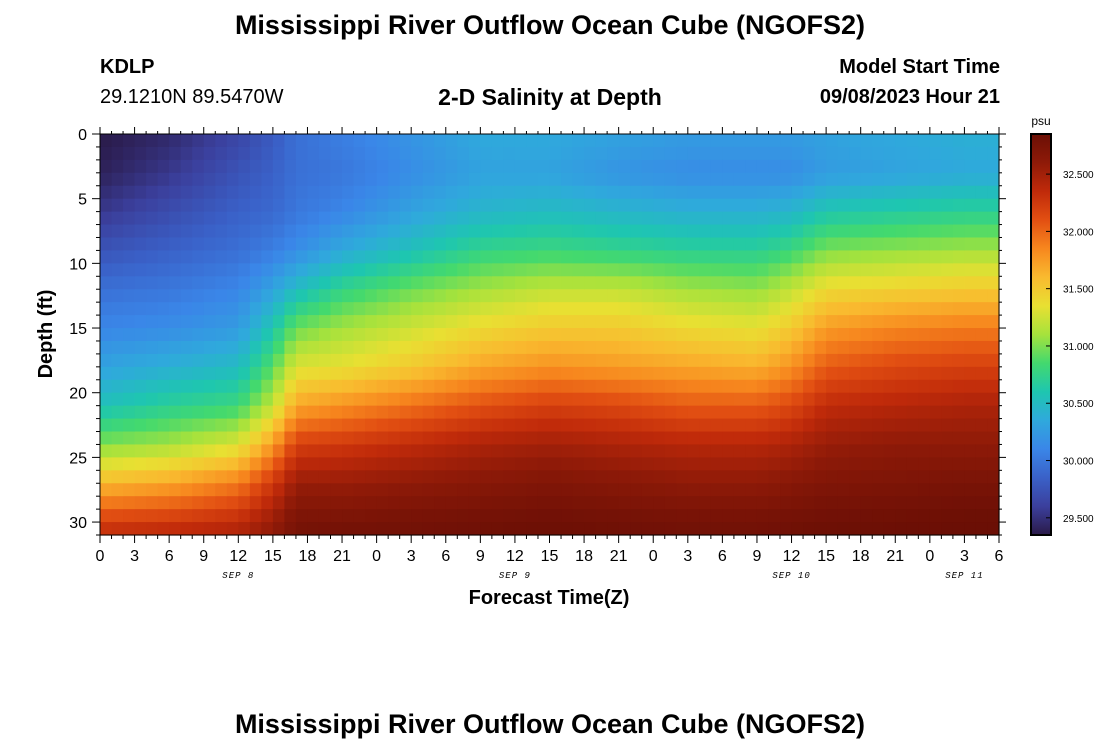  What do you see at coordinates (82, 135) in the screenshot?
I see `y-tick-label: 0` at bounding box center [82, 135].